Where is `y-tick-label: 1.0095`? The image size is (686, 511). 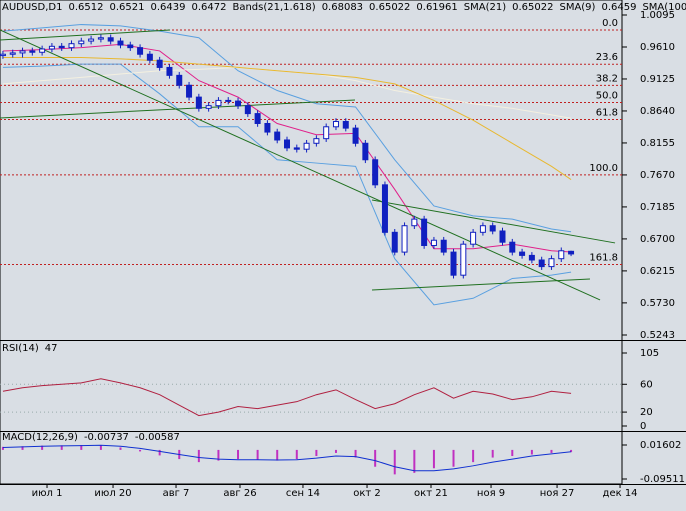
y-tick-label: 1.0095 is located at coordinates (657, 15).